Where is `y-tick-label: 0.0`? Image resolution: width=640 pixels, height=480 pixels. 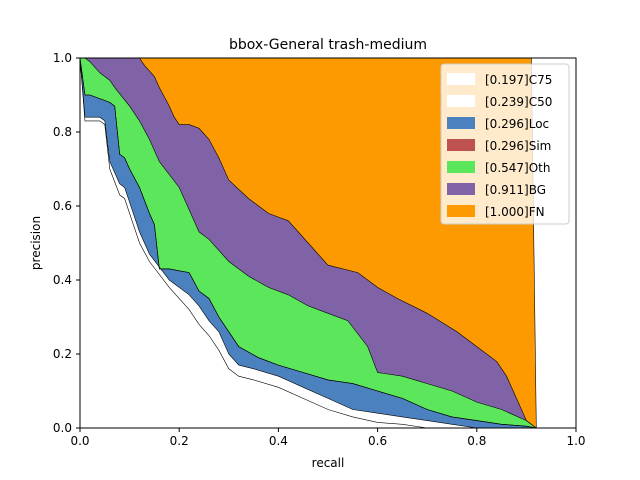
y-tick-label: 0.0 is located at coordinates (62, 428).